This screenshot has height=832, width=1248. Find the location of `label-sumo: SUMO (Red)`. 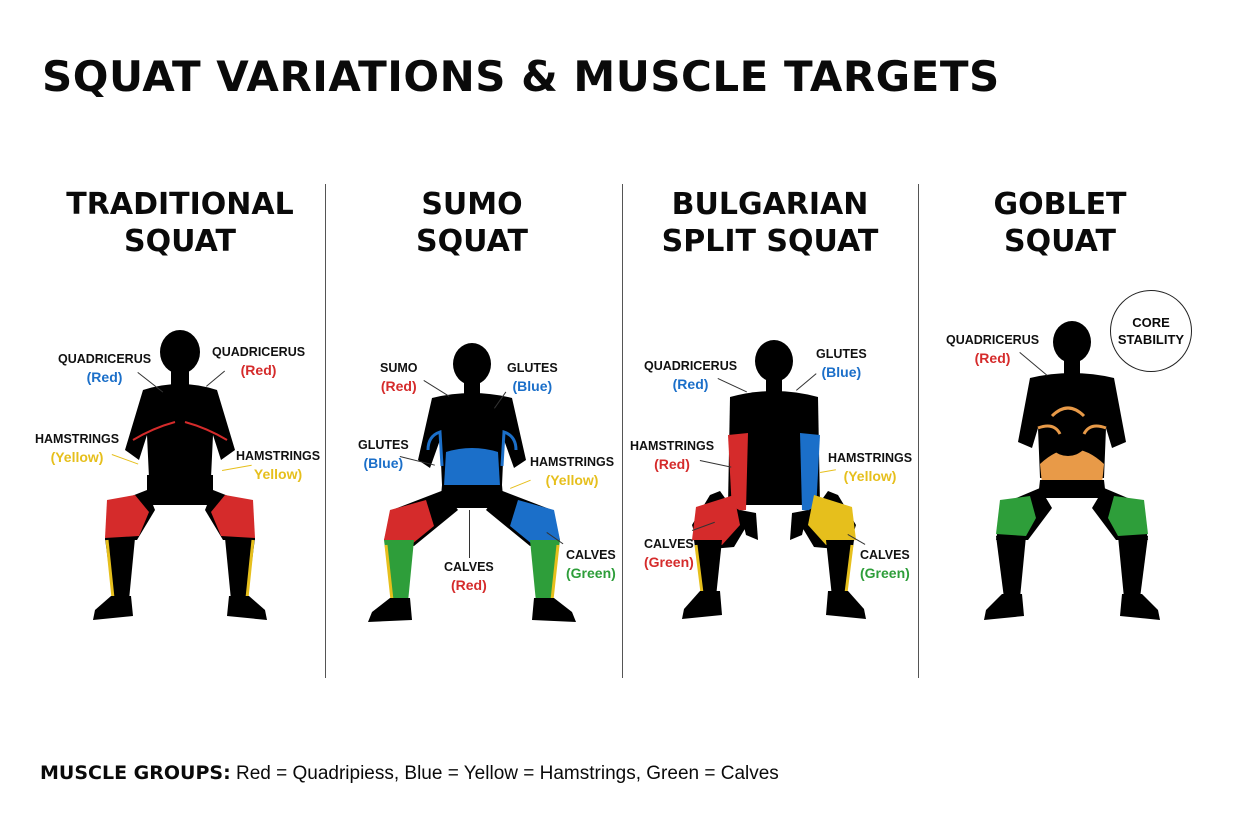

label-sumo: SUMO (Red) is located at coordinates (399, 377).